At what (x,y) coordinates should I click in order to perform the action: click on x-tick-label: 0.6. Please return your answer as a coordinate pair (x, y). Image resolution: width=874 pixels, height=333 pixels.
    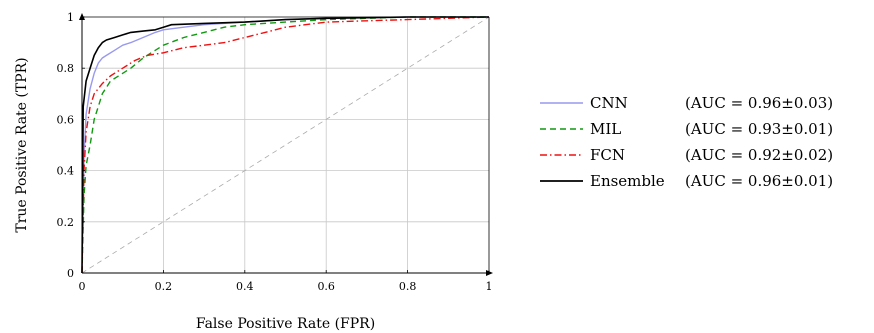
    Looking at the image, I should click on (326, 286).